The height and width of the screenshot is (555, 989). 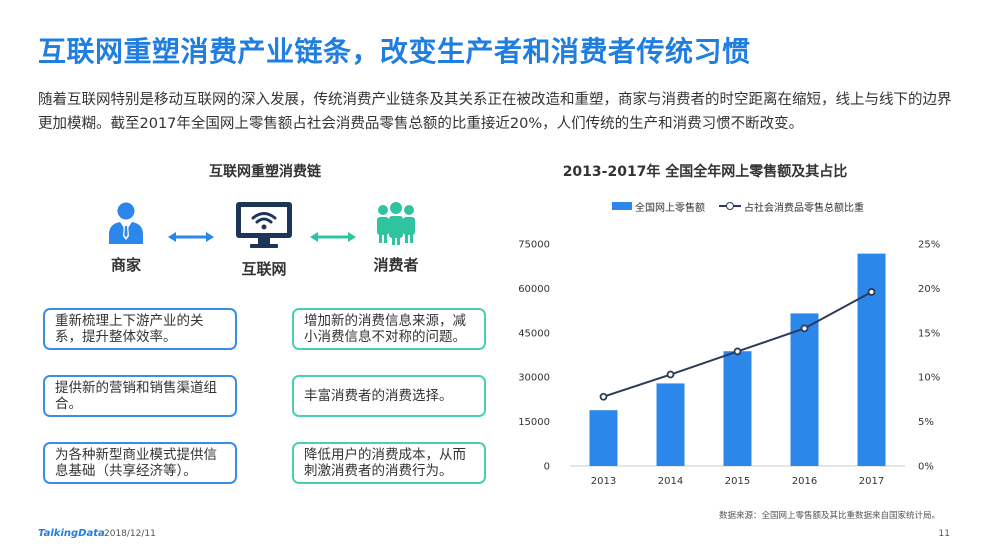 I want to click on box-text: 丰富消费者的消费选择。, so click(x=378, y=396).